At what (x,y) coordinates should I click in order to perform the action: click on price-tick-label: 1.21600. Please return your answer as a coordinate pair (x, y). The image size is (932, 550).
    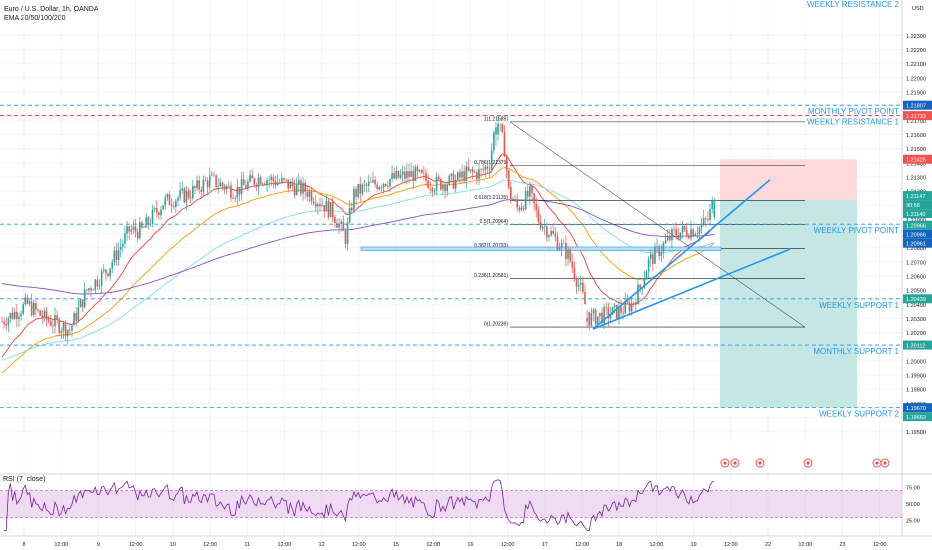
    Looking at the image, I should click on (916, 136).